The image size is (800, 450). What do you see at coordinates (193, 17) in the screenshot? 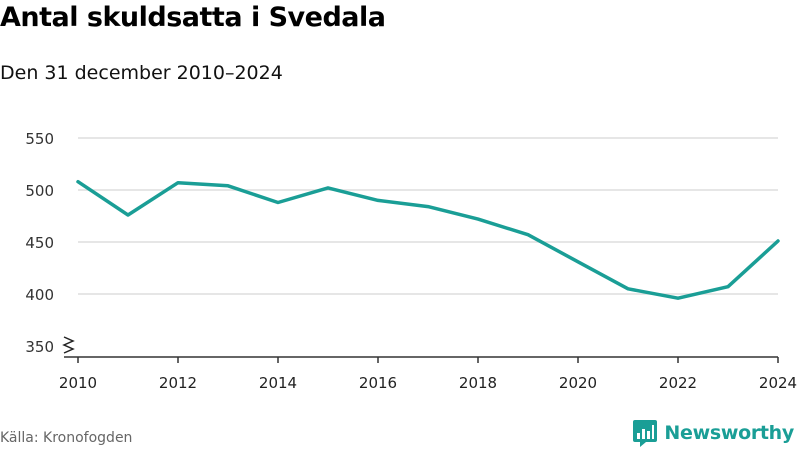
I see `chart-title: Antal skuldsatta i Svedala` at bounding box center [193, 17].